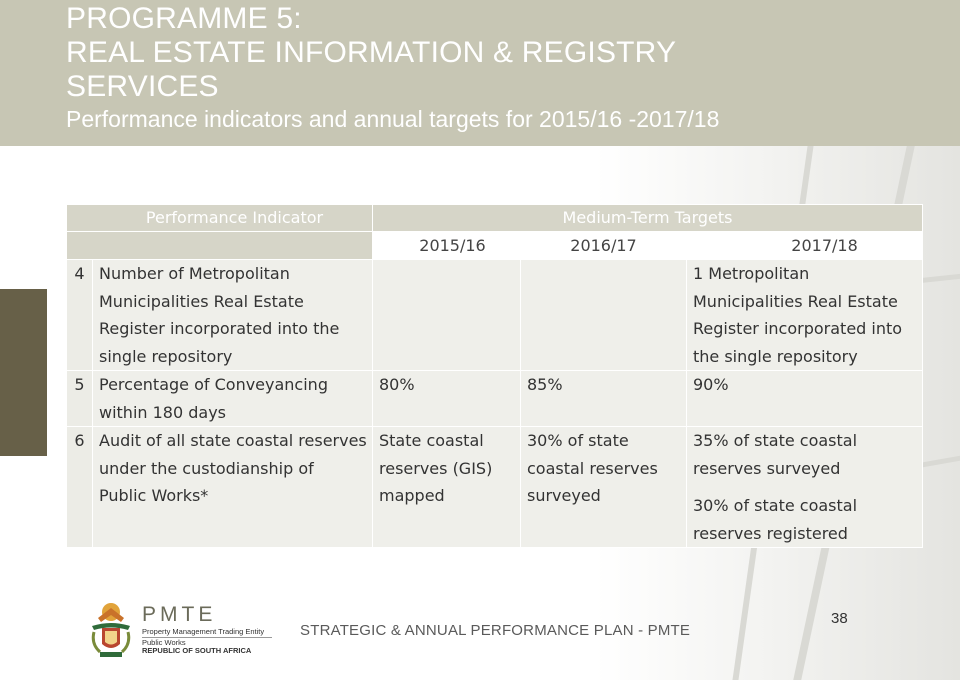 The width and height of the screenshot is (960, 680). Describe the element at coordinates (371, 52) in the screenshot. I see `page-title-line-2: REAL ESTATE INFORMATION & REGISTRY` at that location.